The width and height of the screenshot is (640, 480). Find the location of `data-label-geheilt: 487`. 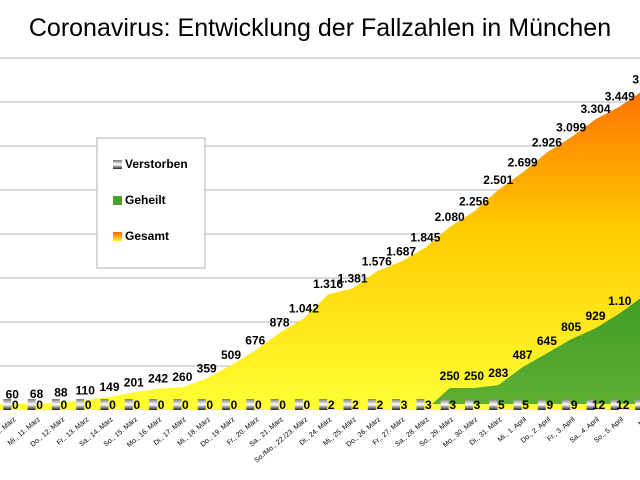

data-label-geheilt: 487 is located at coordinates (523, 355).